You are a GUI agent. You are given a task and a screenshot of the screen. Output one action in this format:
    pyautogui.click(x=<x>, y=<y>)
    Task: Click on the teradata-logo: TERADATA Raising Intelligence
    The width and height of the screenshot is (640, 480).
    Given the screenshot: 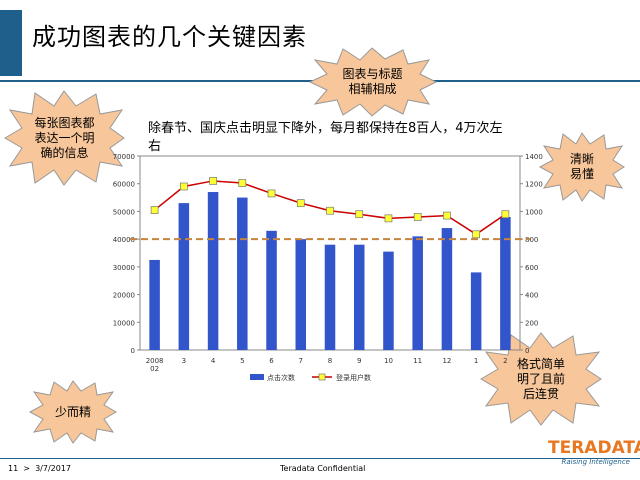 What is the action you would take?
    pyautogui.click(x=594, y=455)
    